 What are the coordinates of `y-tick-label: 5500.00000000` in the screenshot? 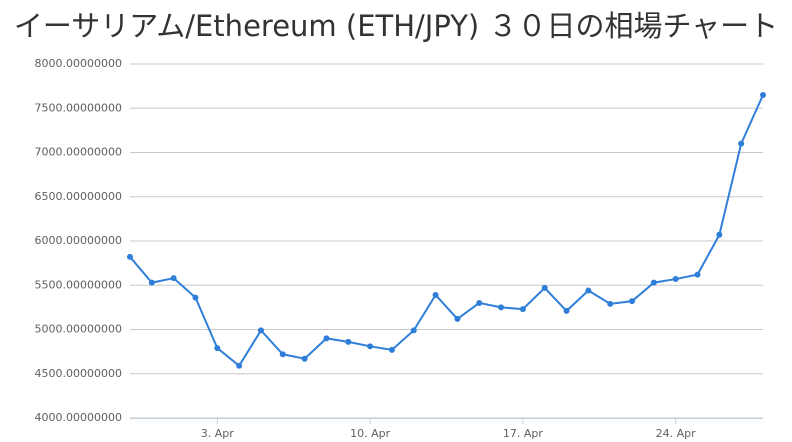 It's located at (78, 284).